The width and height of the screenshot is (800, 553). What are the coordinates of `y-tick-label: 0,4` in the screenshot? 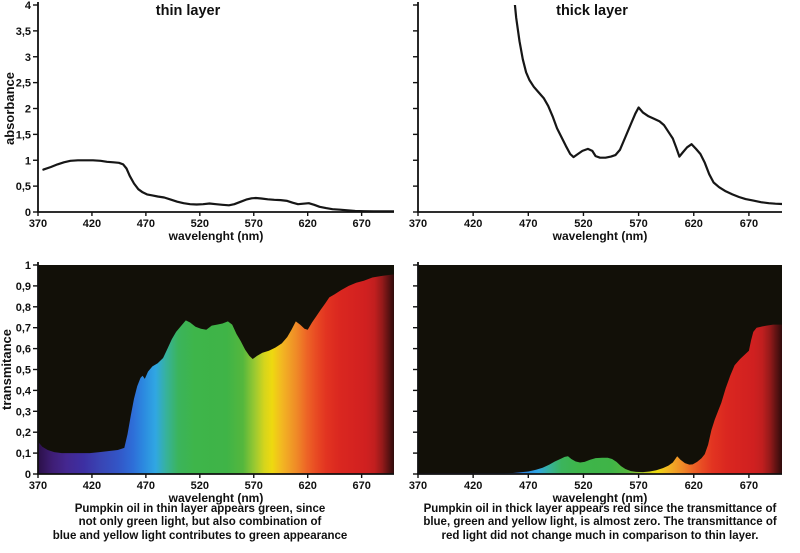 It's located at (24, 391).